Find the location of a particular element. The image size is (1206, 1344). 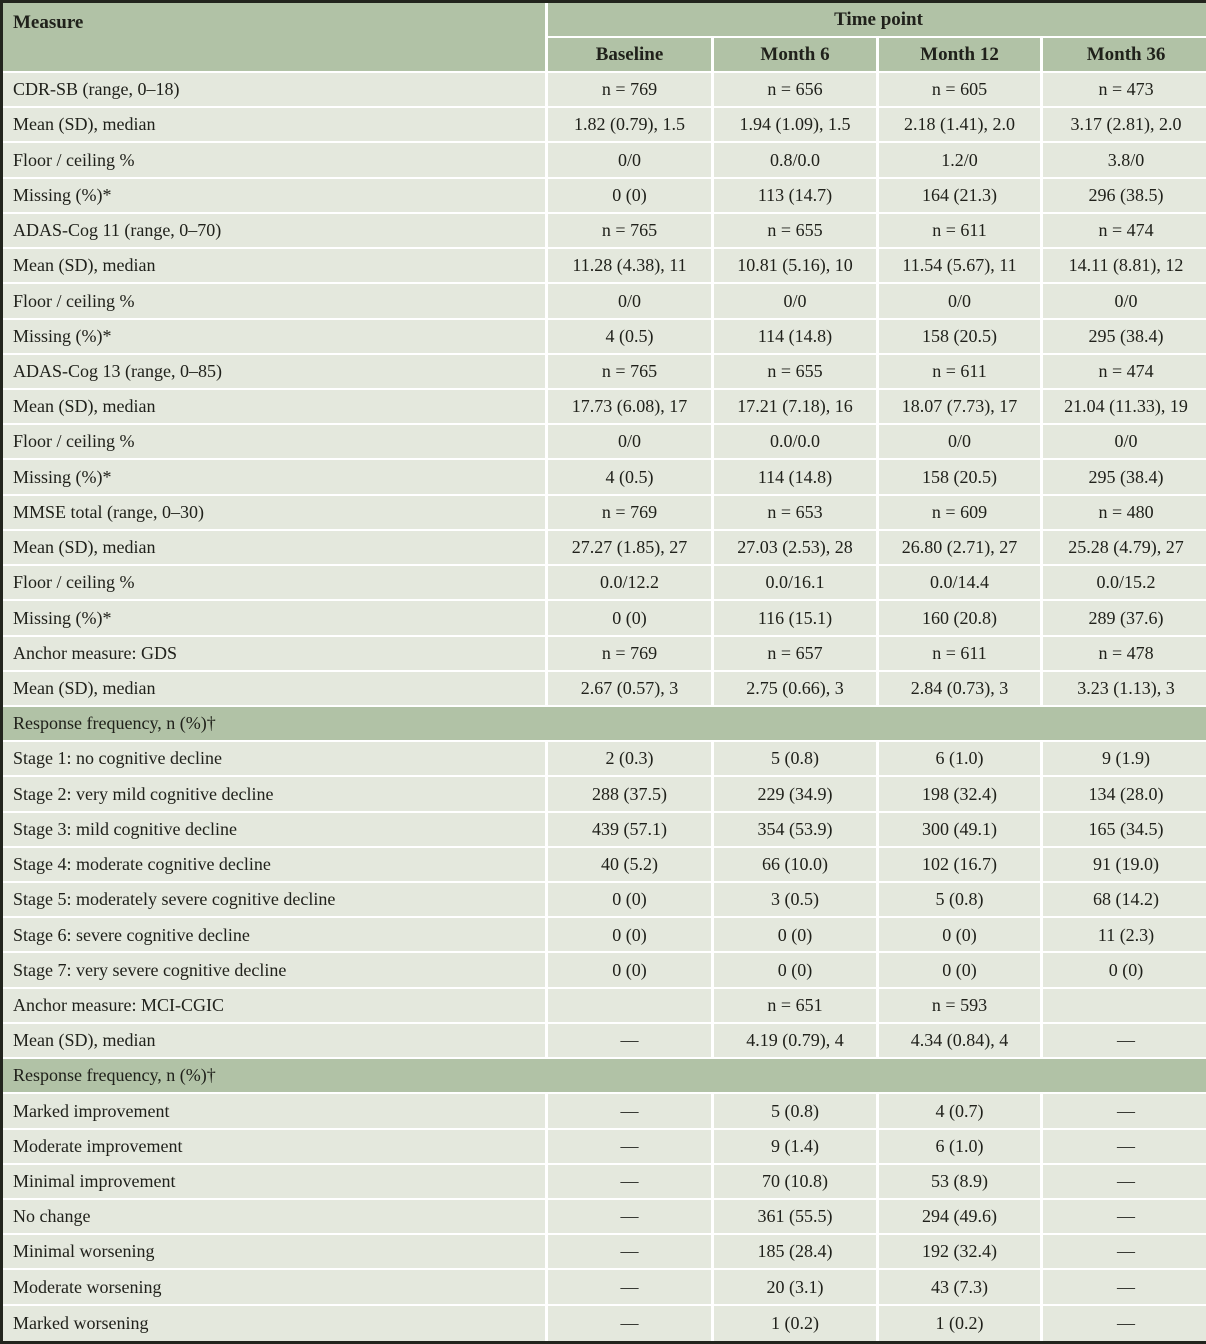

value-cell: 40 (5.2) is located at coordinates (631, 865).